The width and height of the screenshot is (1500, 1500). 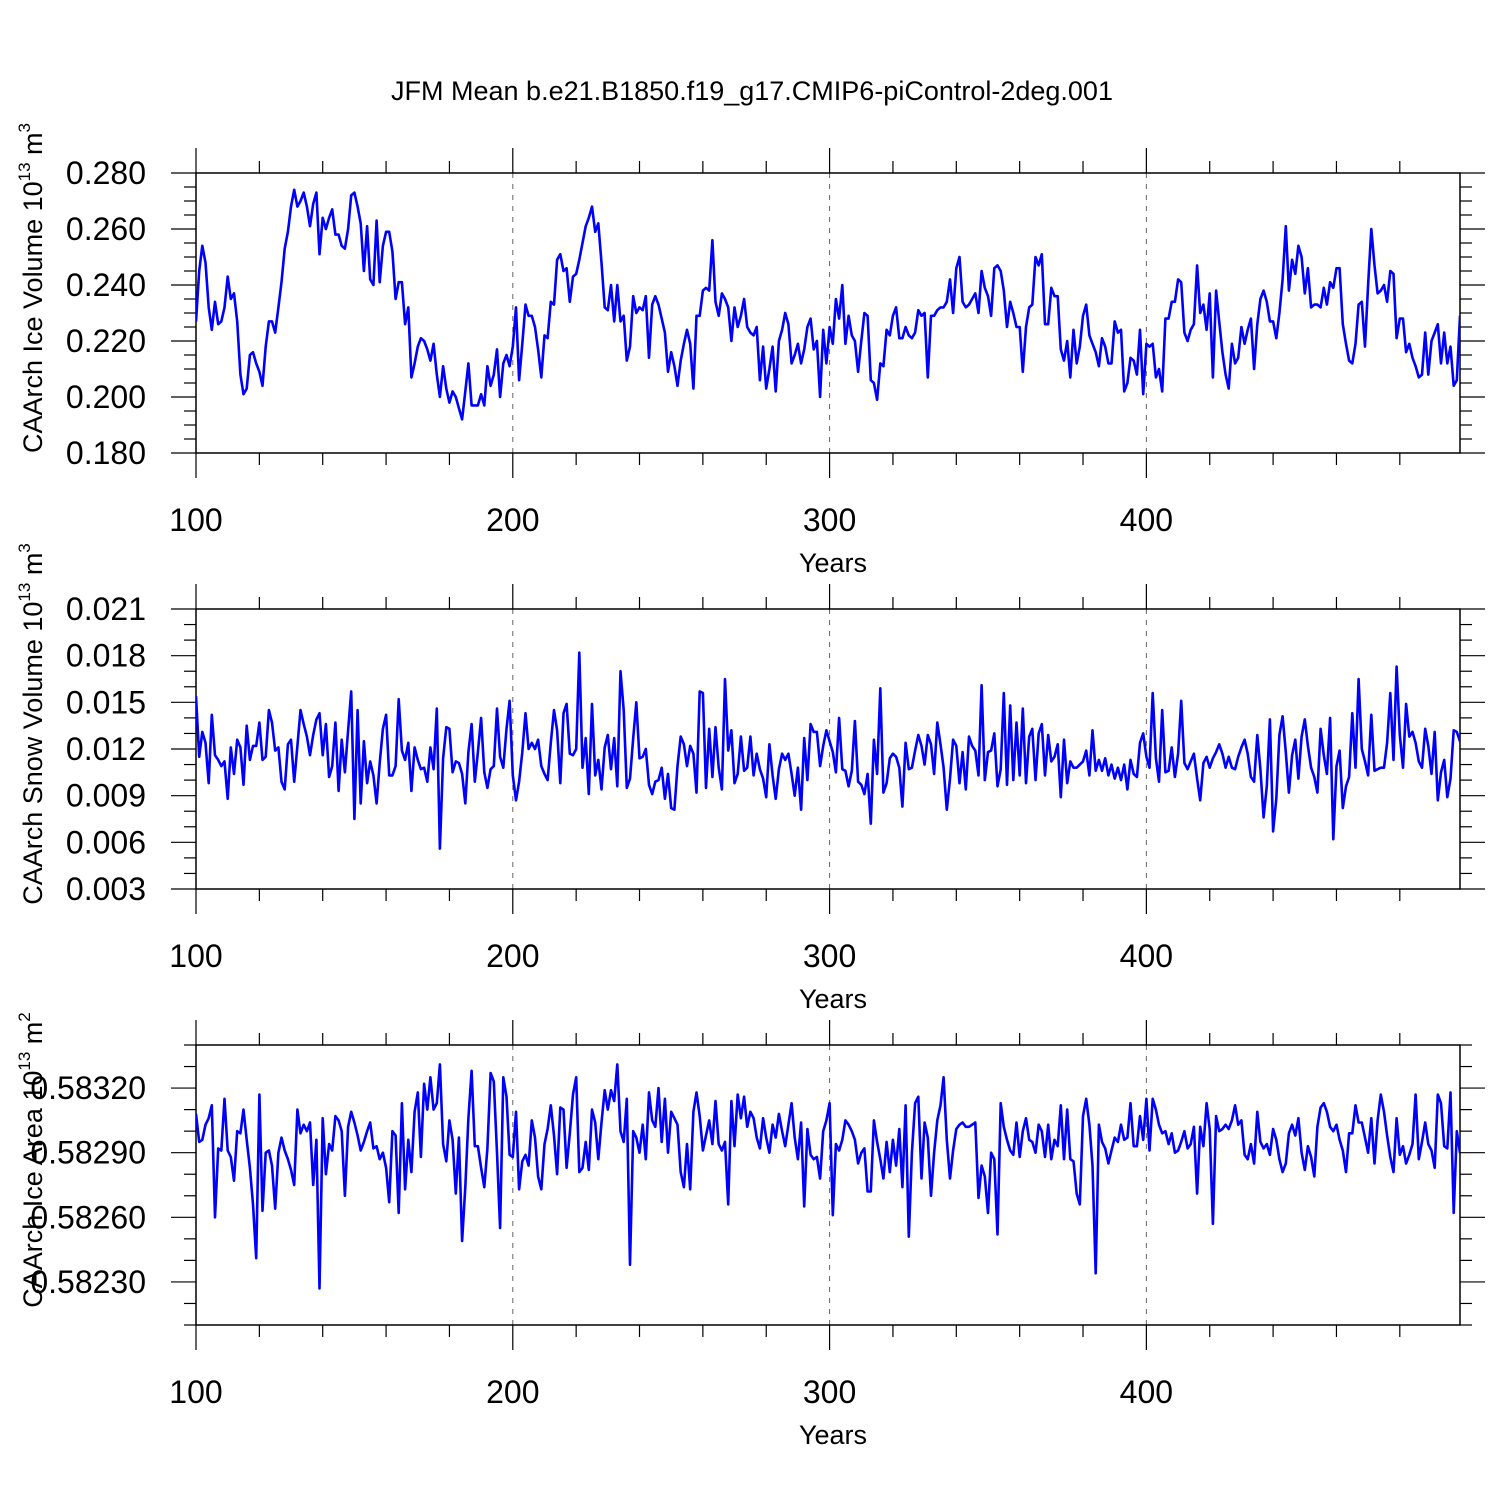 What do you see at coordinates (106, 453) in the screenshot?
I see `y-tick-label-0: 0.180` at bounding box center [106, 453].